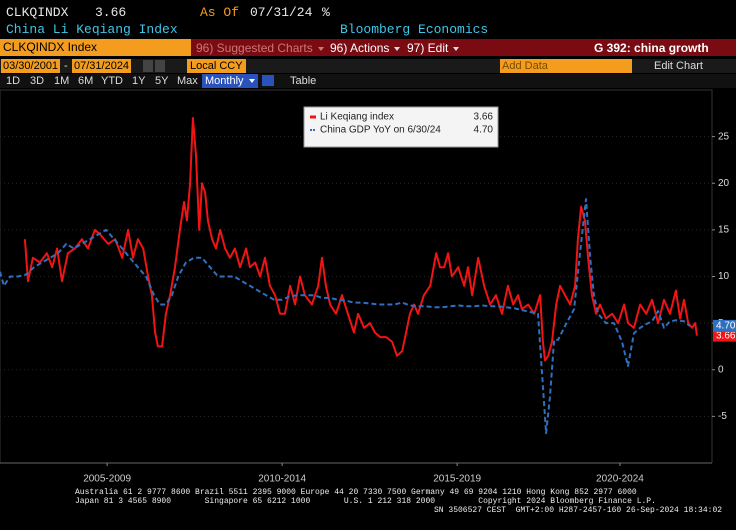  I want to click on next-button, so click(160, 66).